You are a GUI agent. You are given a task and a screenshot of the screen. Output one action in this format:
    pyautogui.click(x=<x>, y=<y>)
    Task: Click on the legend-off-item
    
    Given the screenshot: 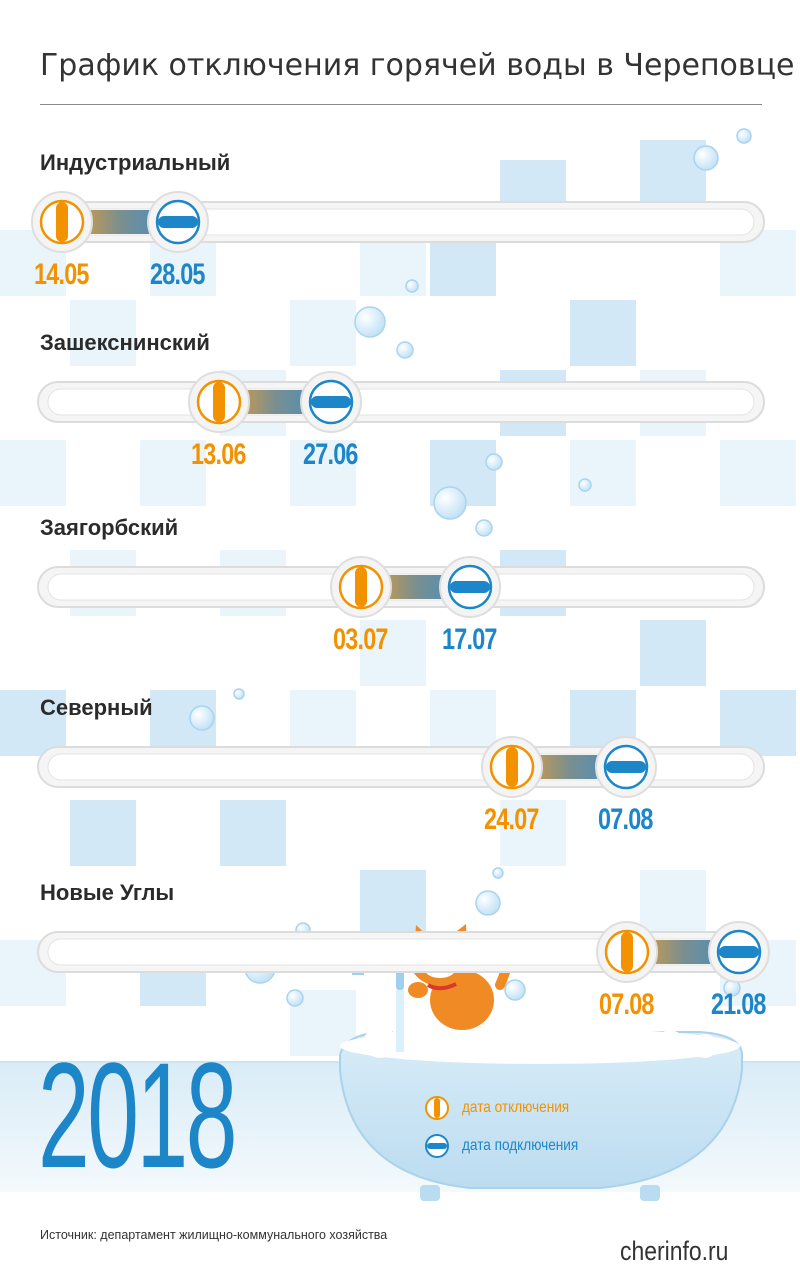 What is the action you would take?
    pyautogui.click(x=437, y=1110)
    